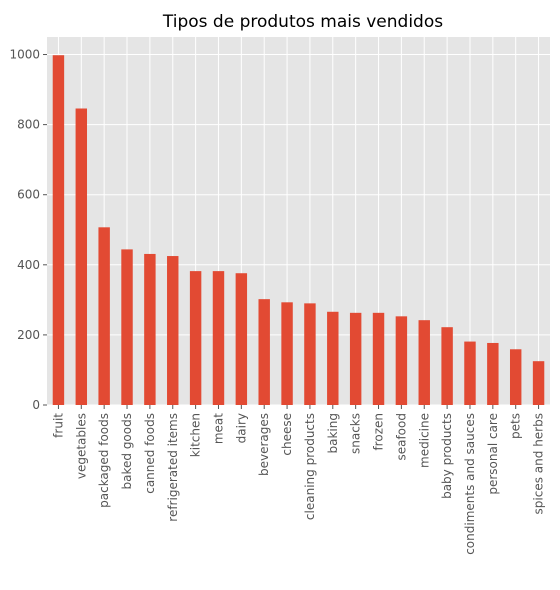 This screenshot has height=590, width=560. Describe the element at coordinates (355, 358) in the screenshot. I see `bar-snacks` at that location.